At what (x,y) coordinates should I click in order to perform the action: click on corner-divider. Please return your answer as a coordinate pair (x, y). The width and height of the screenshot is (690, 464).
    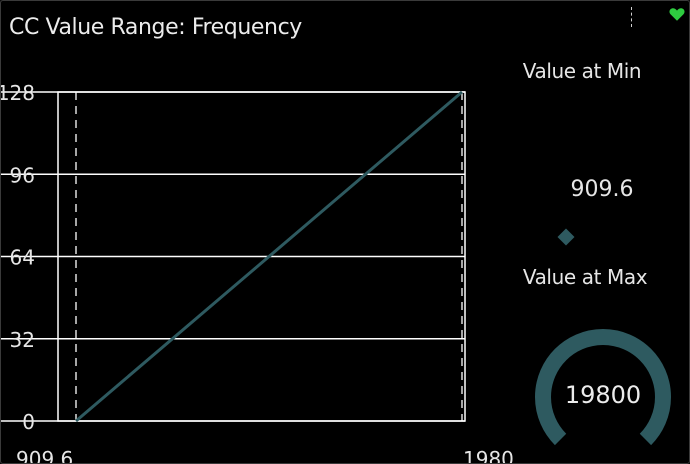
    Looking at the image, I should click on (631, 17).